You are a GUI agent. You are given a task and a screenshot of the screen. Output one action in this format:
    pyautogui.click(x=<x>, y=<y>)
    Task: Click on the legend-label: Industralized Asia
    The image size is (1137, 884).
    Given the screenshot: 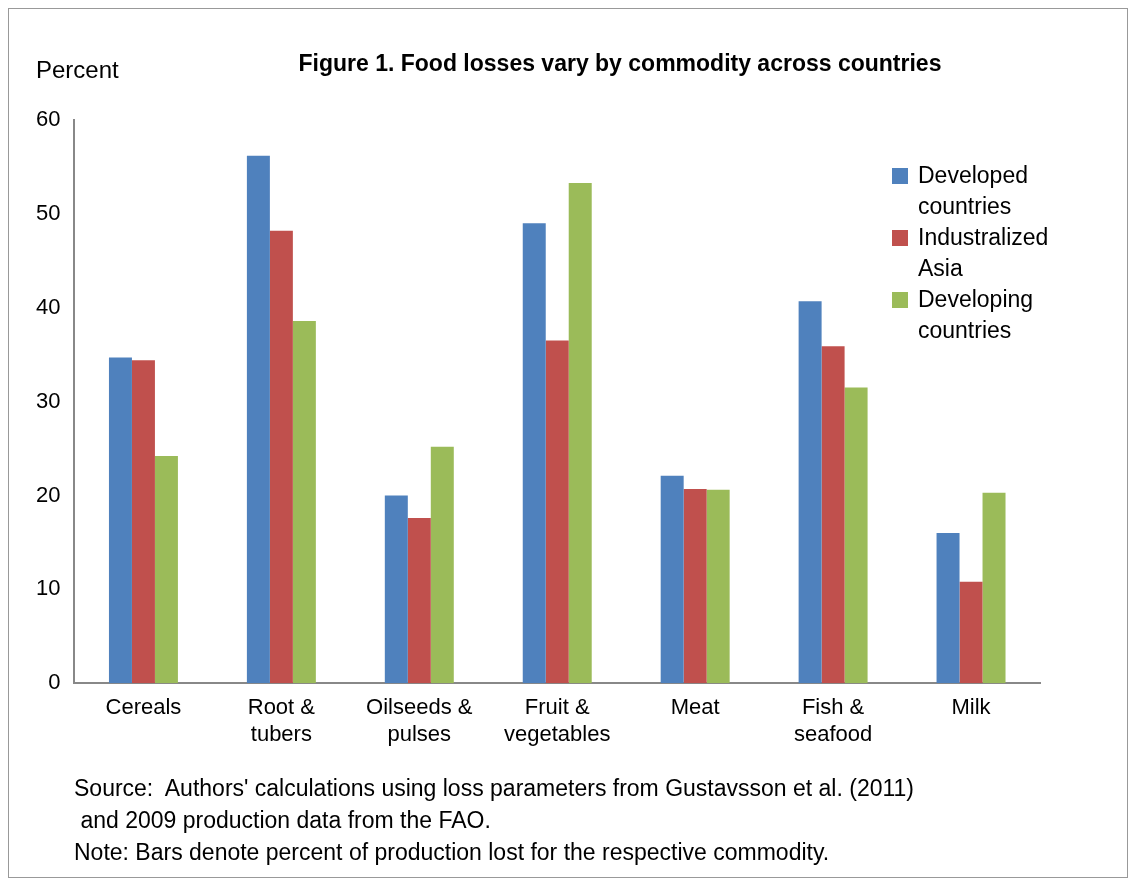 What is the action you would take?
    pyautogui.click(x=983, y=252)
    